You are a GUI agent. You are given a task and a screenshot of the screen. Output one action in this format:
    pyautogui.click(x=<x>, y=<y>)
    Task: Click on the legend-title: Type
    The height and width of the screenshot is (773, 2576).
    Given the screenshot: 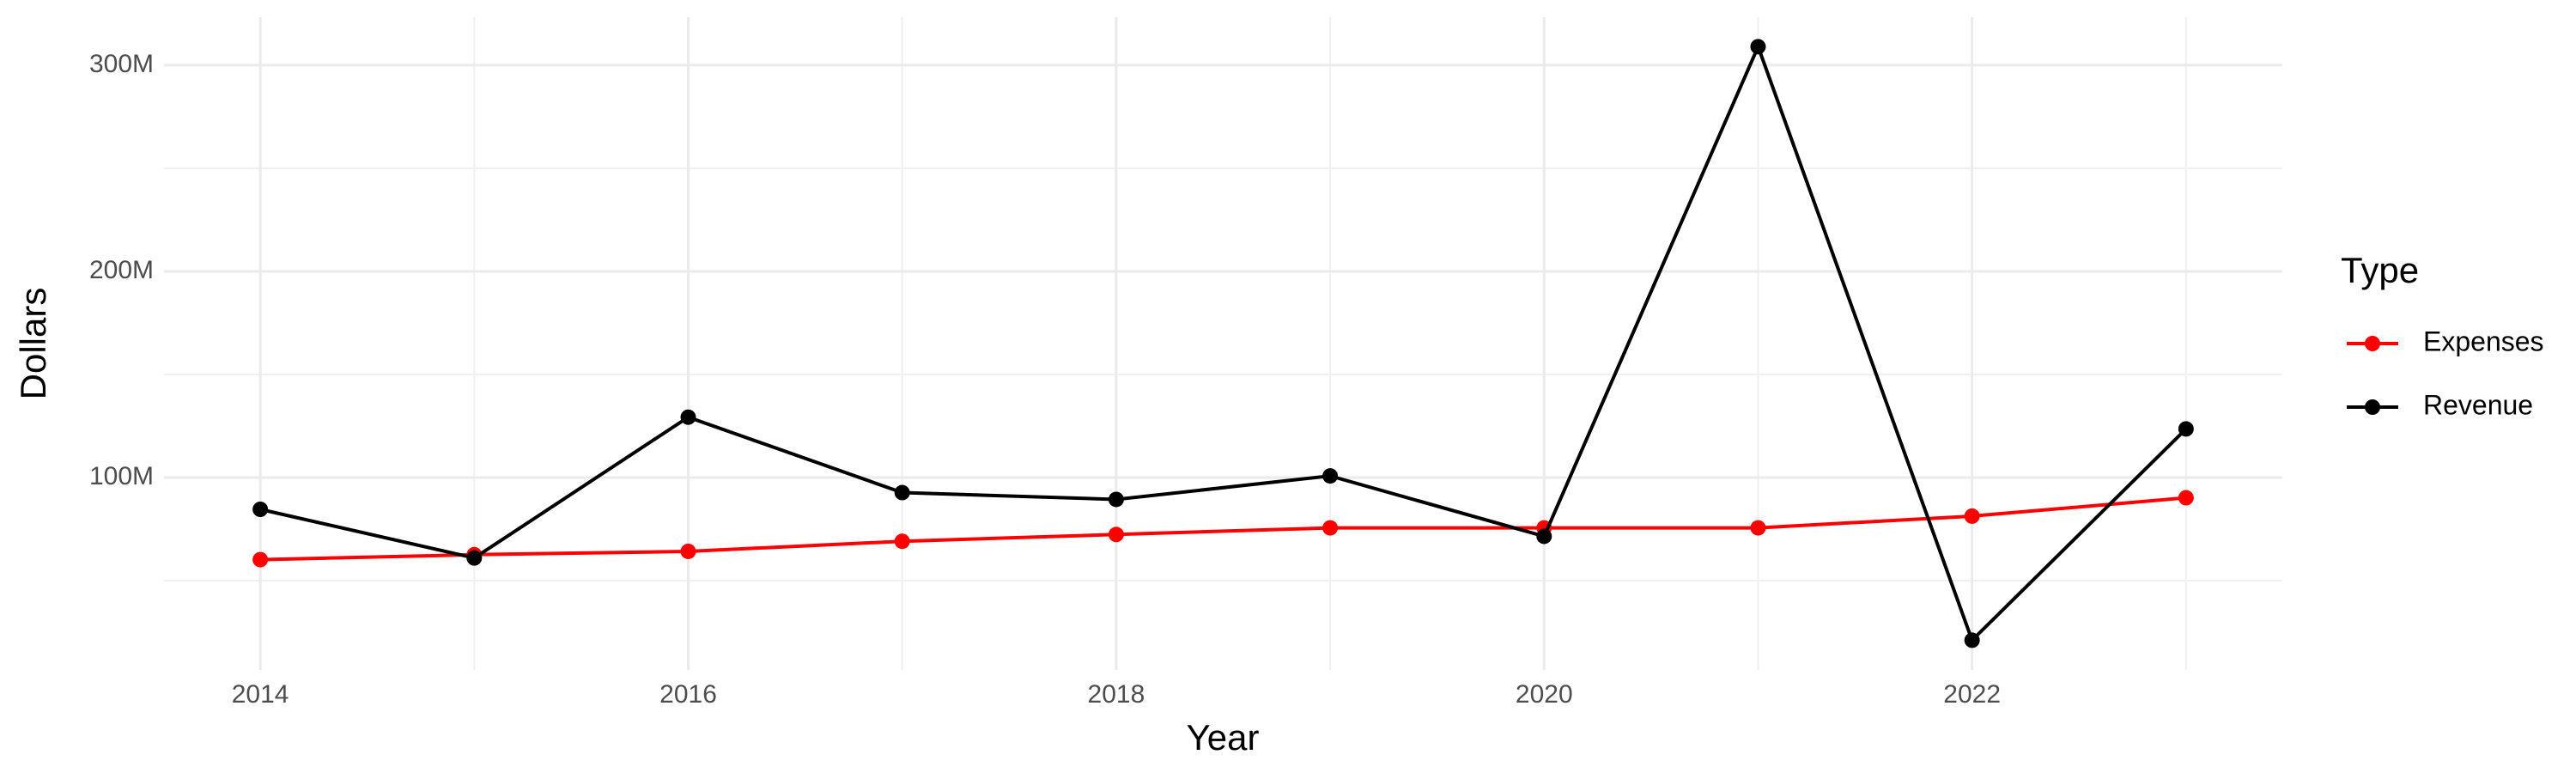 What is the action you would take?
    pyautogui.click(x=2380, y=270)
    